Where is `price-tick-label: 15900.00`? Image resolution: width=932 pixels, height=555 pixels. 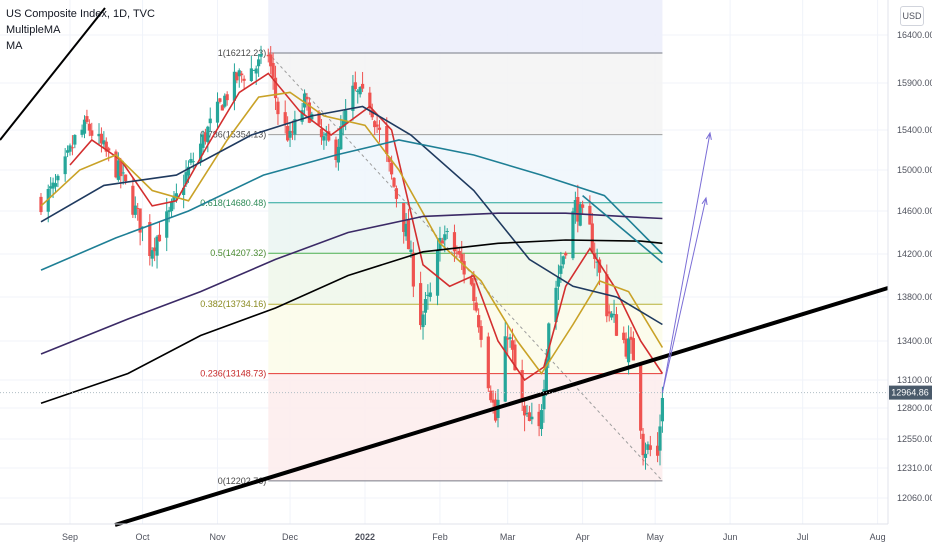
price-tick-label: 15900.00 is located at coordinates (914, 83).